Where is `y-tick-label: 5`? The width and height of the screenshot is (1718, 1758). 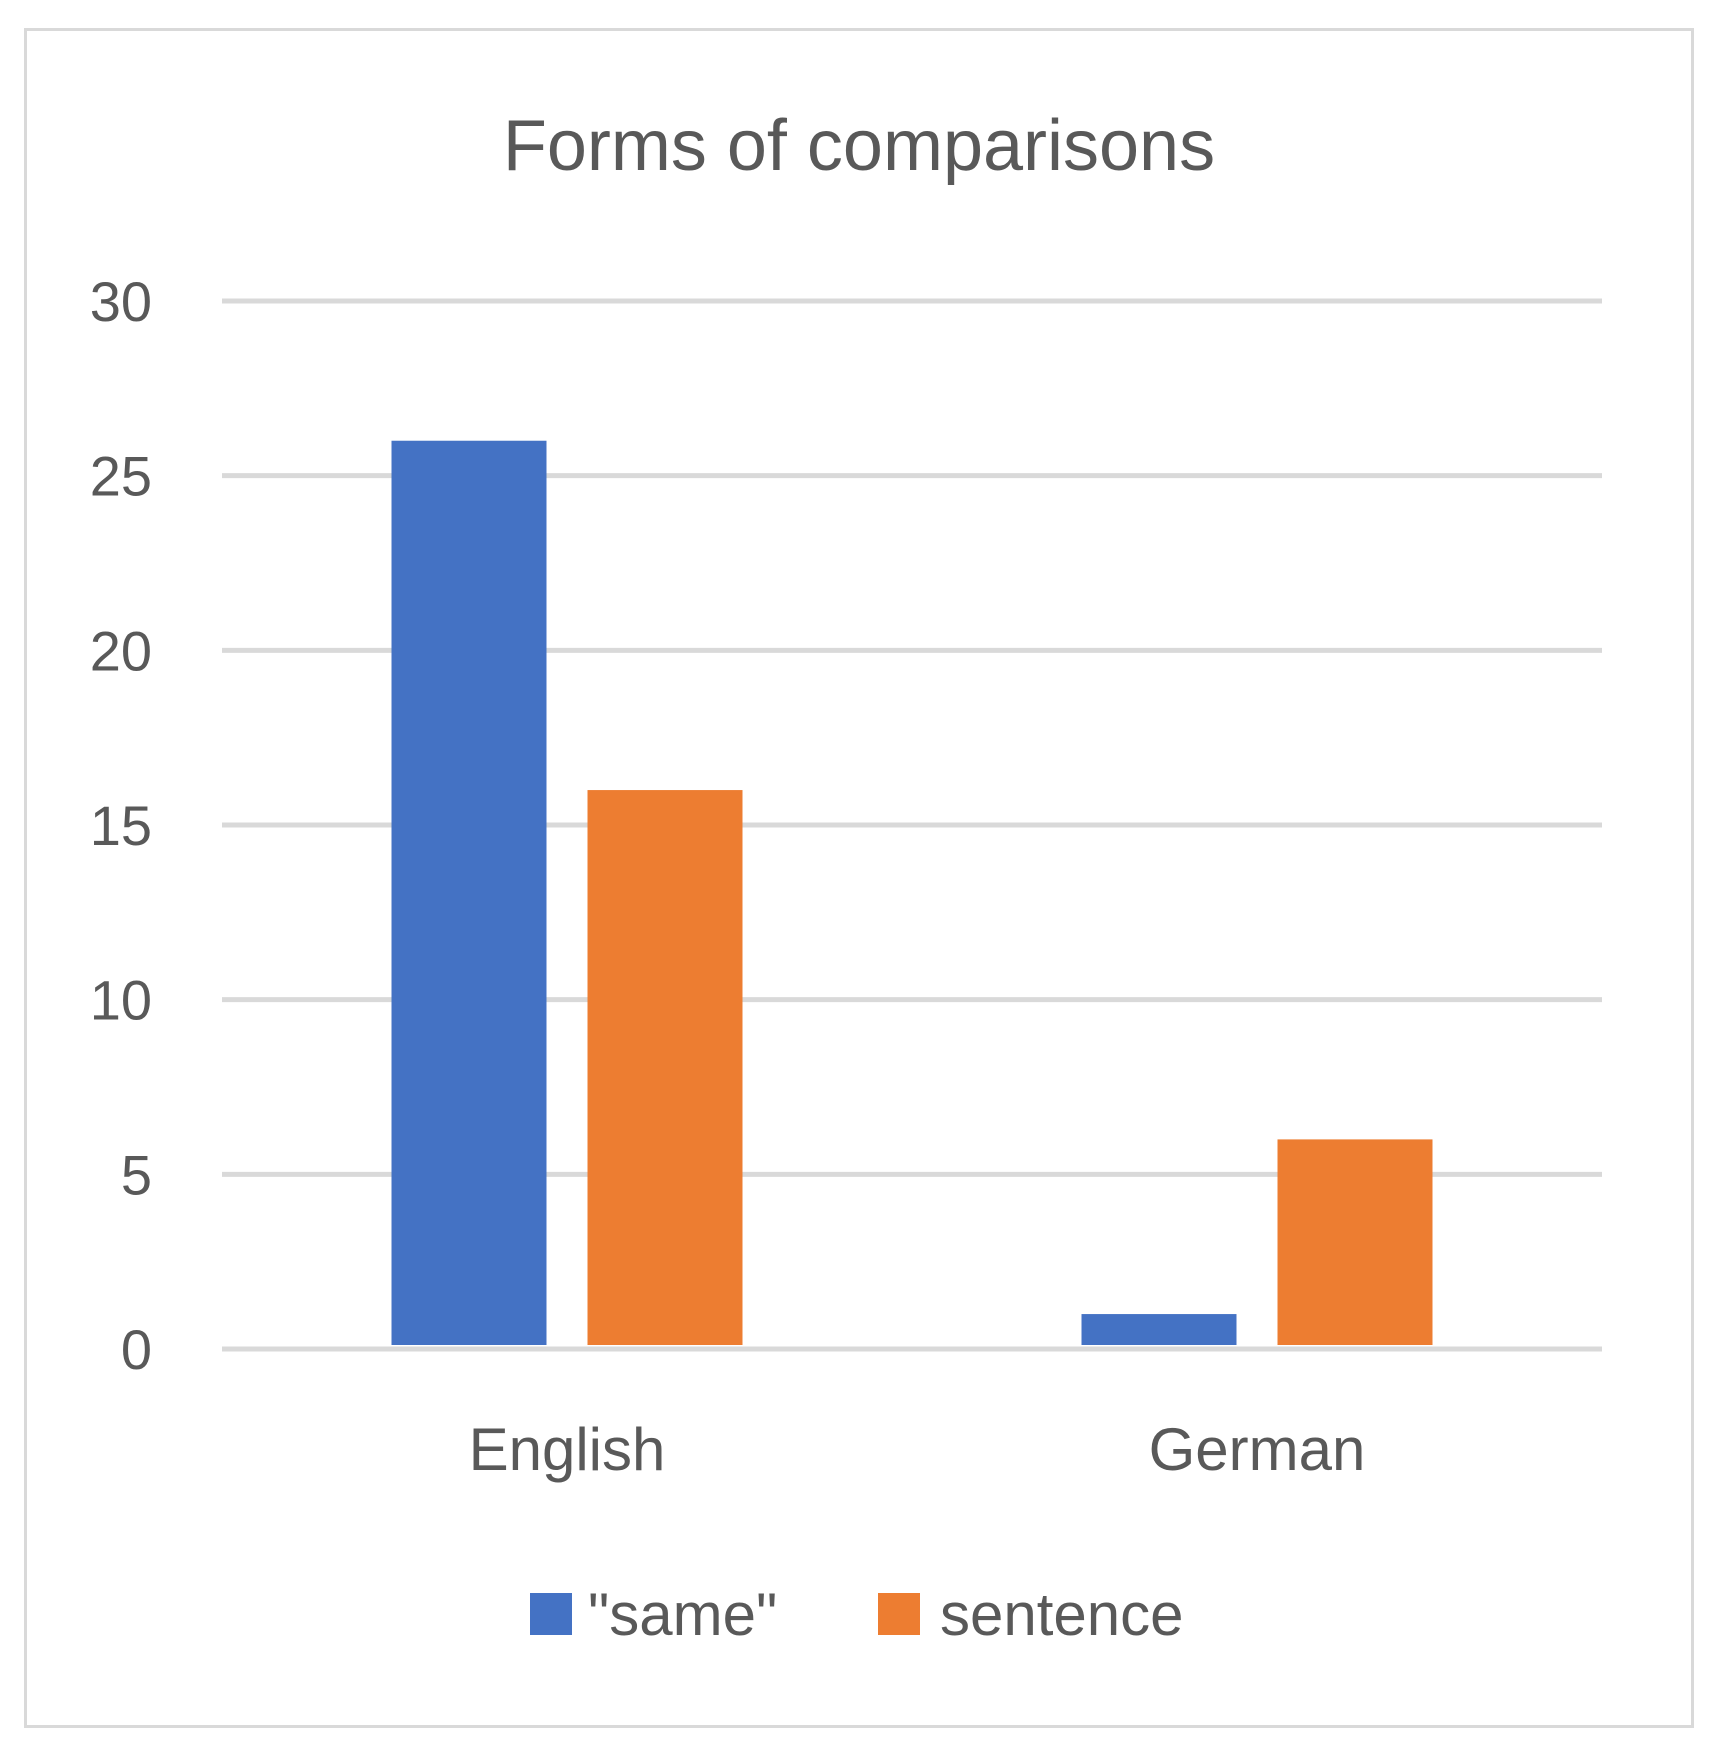 y-tick-label: 5 is located at coordinates (136, 1174).